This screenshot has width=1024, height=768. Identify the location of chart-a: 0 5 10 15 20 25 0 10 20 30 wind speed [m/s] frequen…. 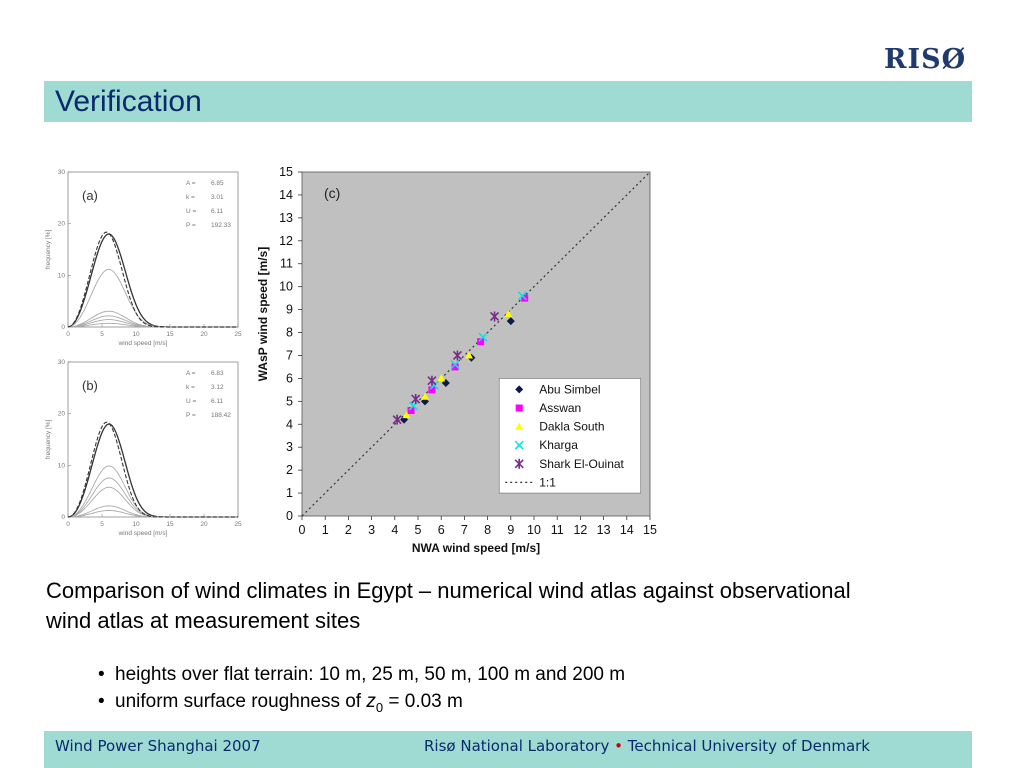
(143, 258).